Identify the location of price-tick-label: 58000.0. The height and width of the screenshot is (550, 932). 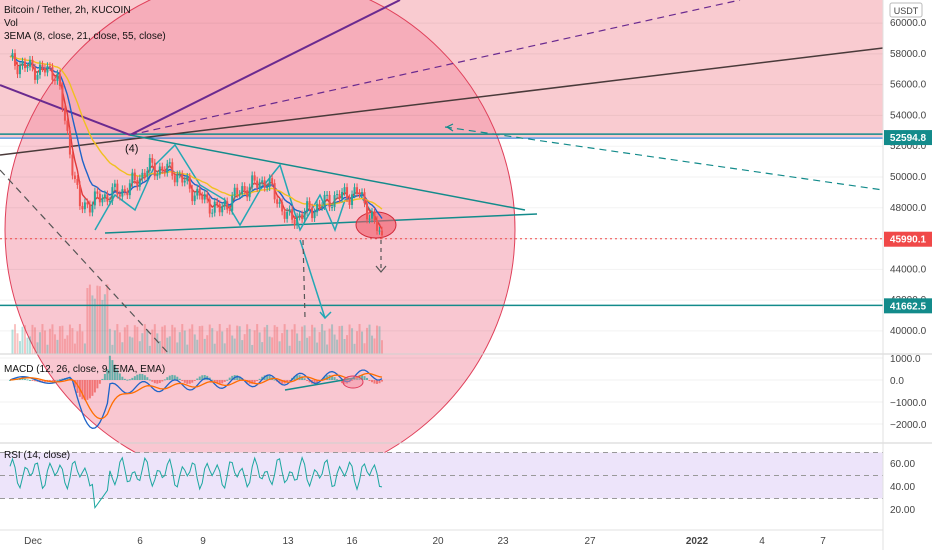
(908, 54).